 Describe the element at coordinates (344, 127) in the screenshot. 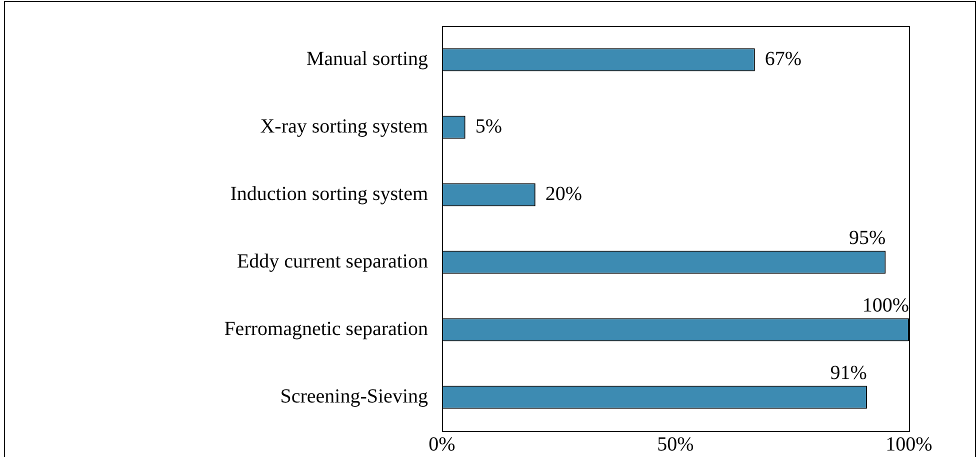

I see `y-tick-label: X-ray sorting system` at that location.